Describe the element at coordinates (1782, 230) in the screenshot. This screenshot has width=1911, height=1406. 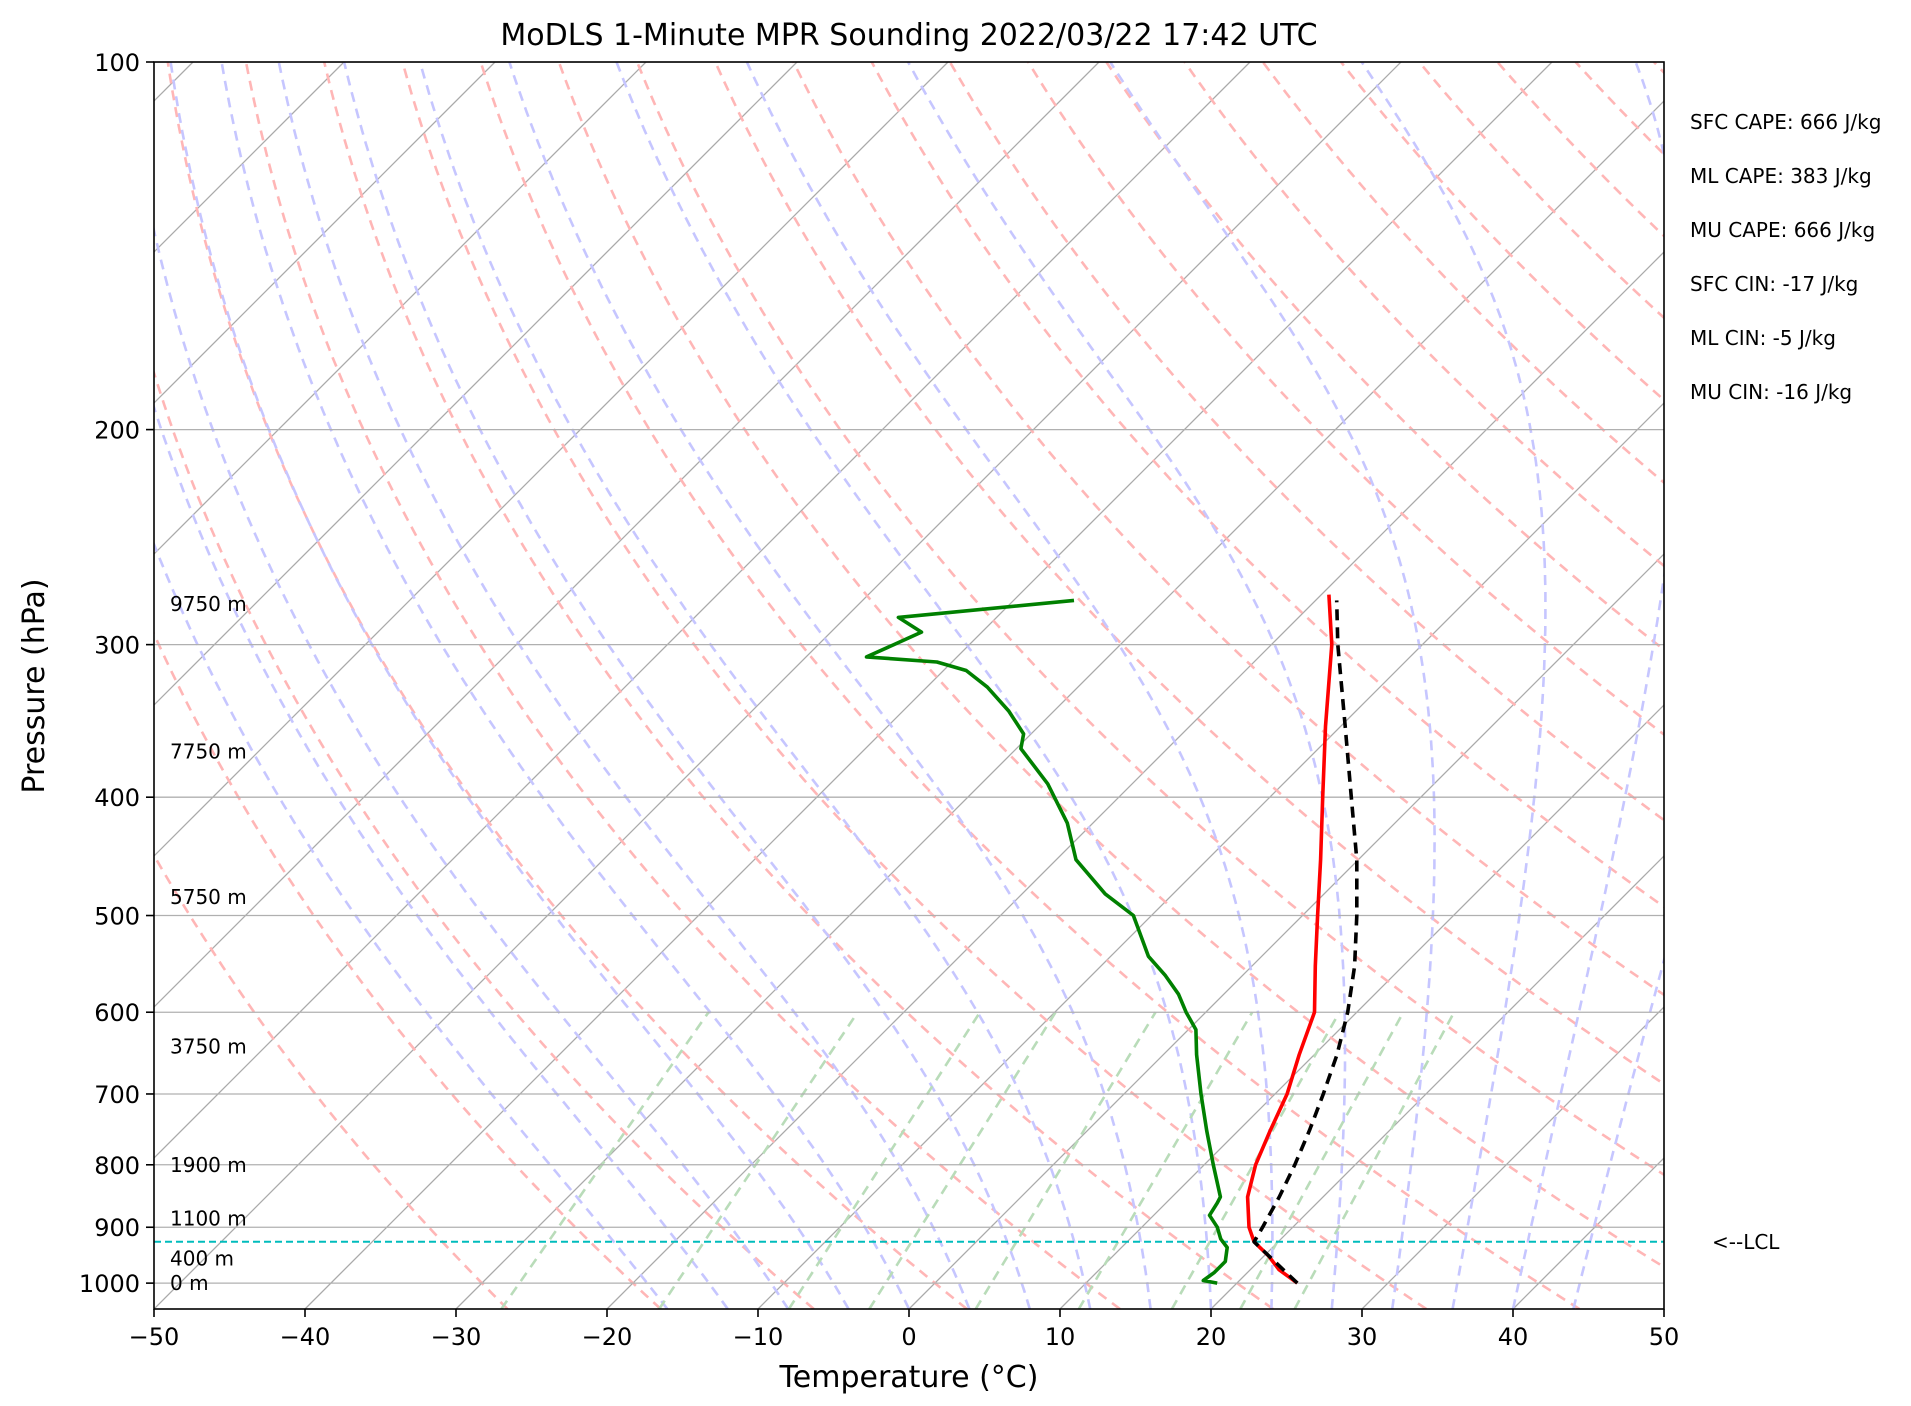
I see `cape-annotation: MU CAPE: 666 J/kg` at that location.